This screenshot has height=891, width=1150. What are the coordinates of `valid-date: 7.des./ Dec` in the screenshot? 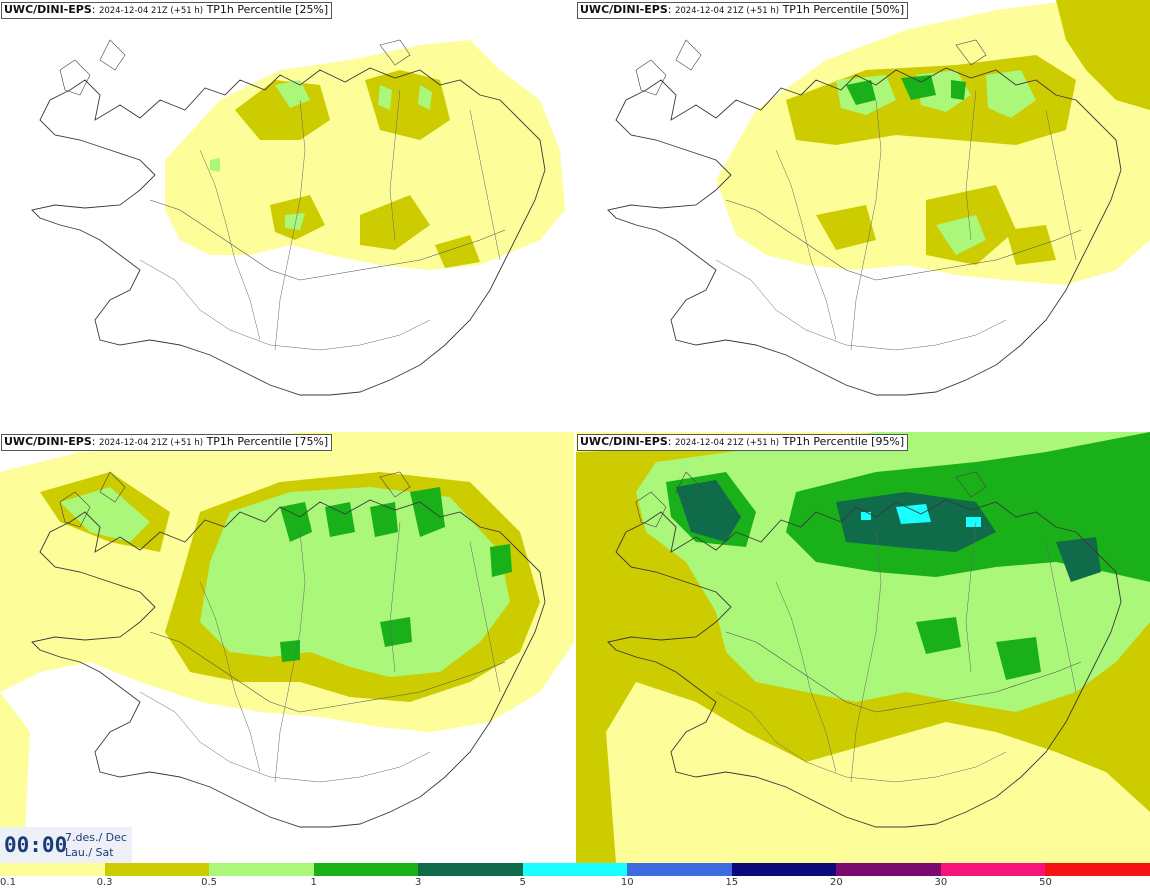 It's located at (96, 837).